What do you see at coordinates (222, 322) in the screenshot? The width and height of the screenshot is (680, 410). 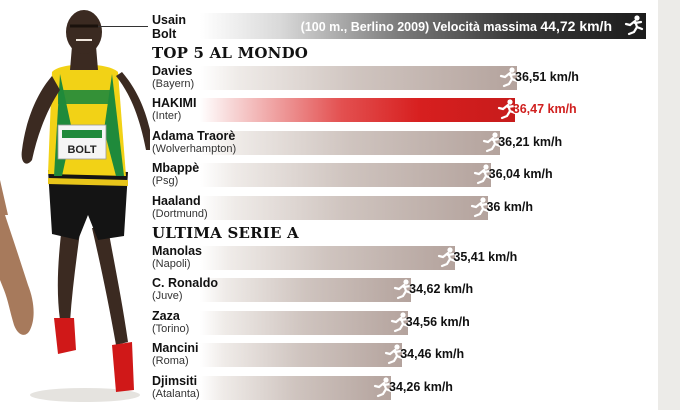 I see `player-label: Zaza (Torino)` at bounding box center [222, 322].